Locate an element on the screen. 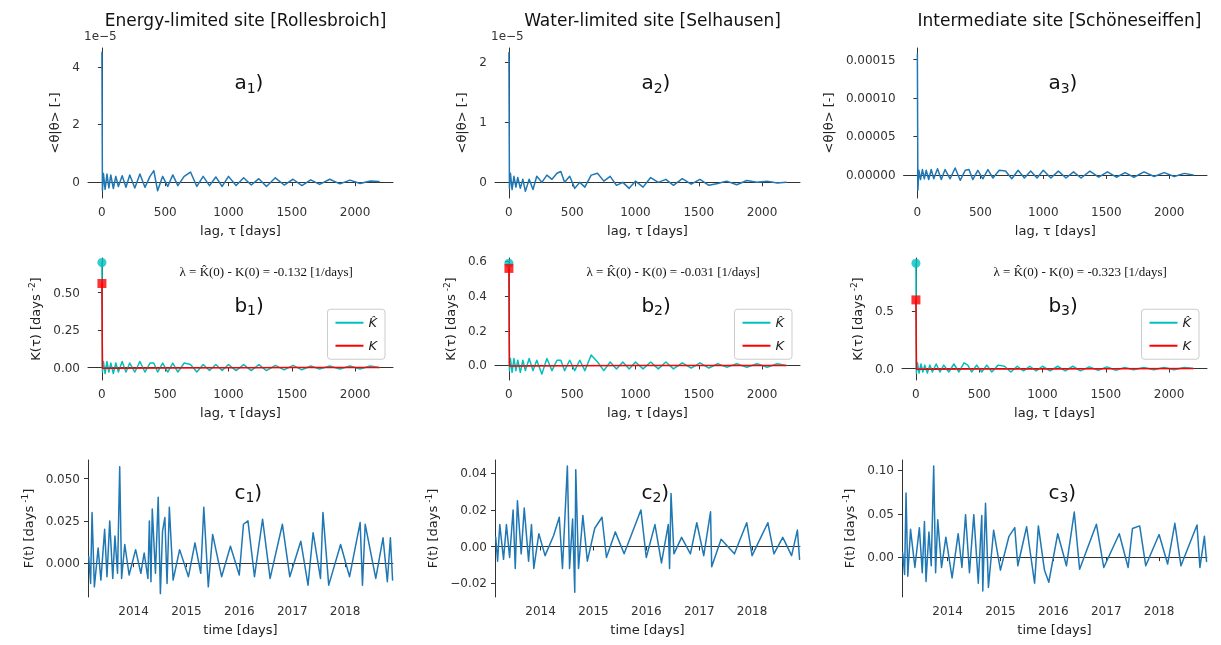 This screenshot has width=1221, height=645. y-tick-label: 0 is located at coordinates (76, 182).